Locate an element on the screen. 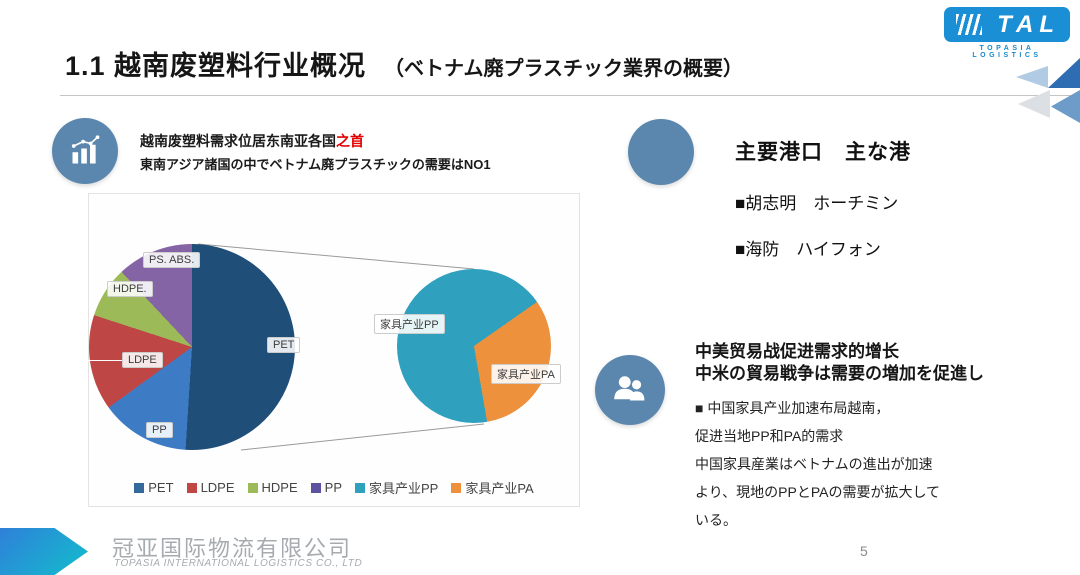 The width and height of the screenshot is (1080, 575). footer-company-cn: 冠亚国际物流有限公司 is located at coordinates (232, 548).